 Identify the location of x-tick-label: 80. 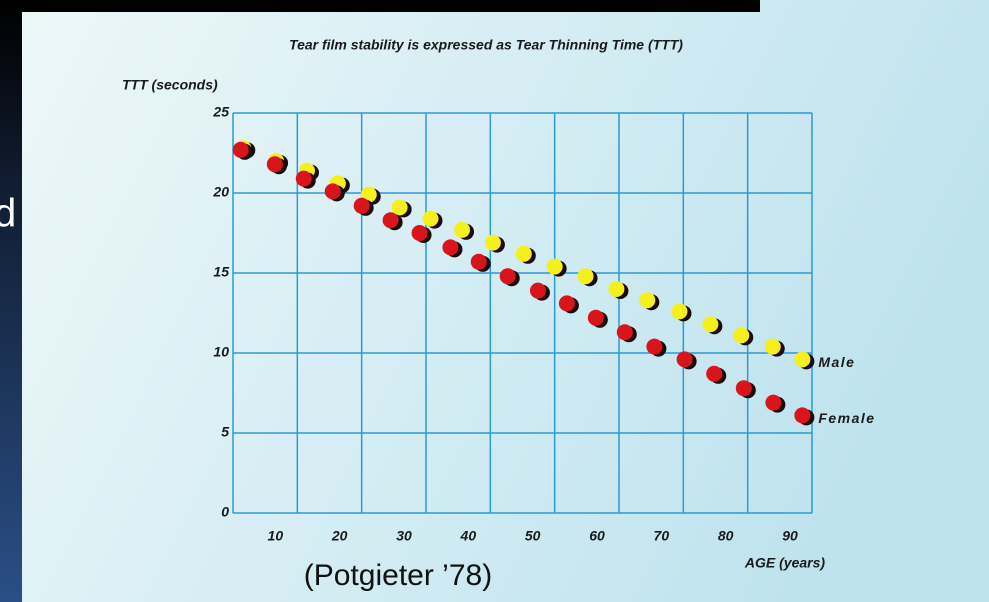
(726, 536).